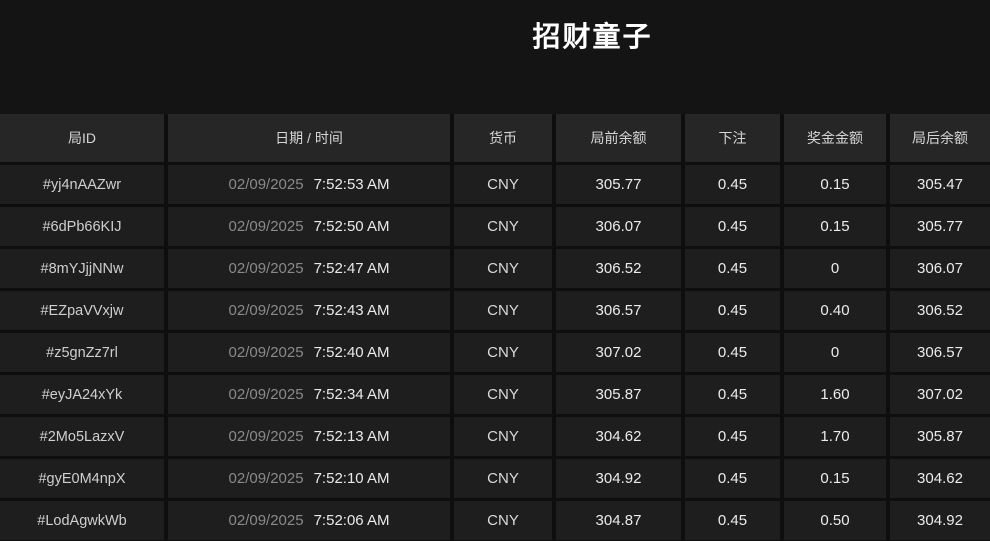  What do you see at coordinates (940, 138) in the screenshot?
I see `column-header-balance-after: 局后余额` at bounding box center [940, 138].